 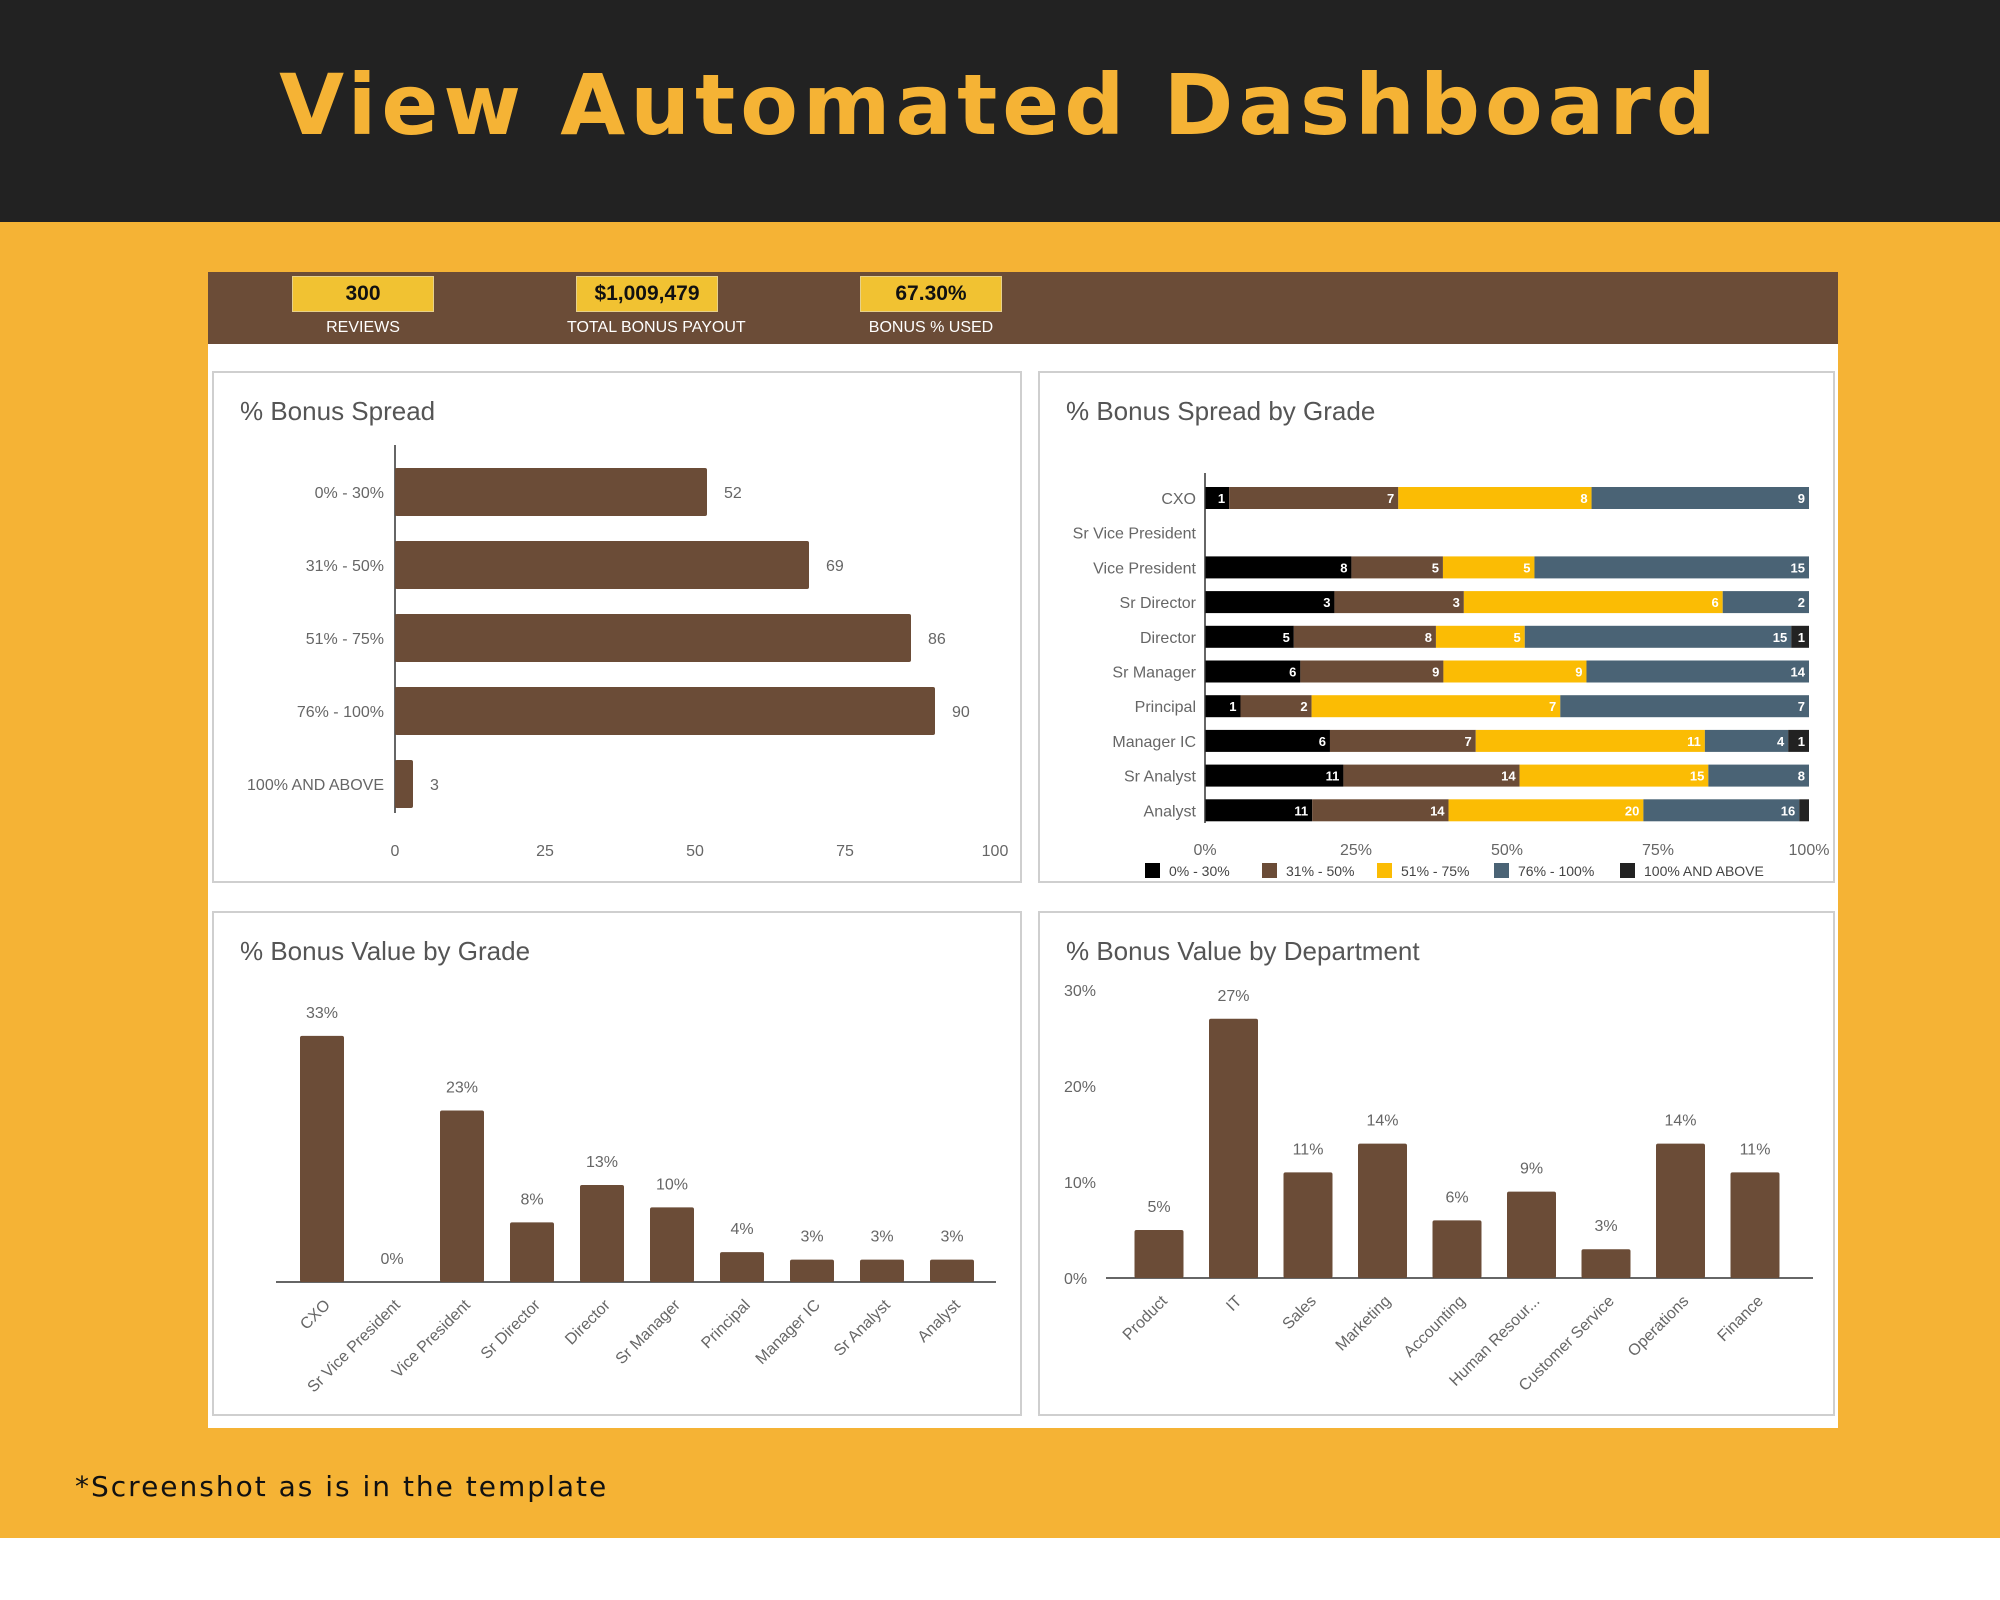 I want to click on legend-label: 31% - 50%, so click(x=1320, y=871).